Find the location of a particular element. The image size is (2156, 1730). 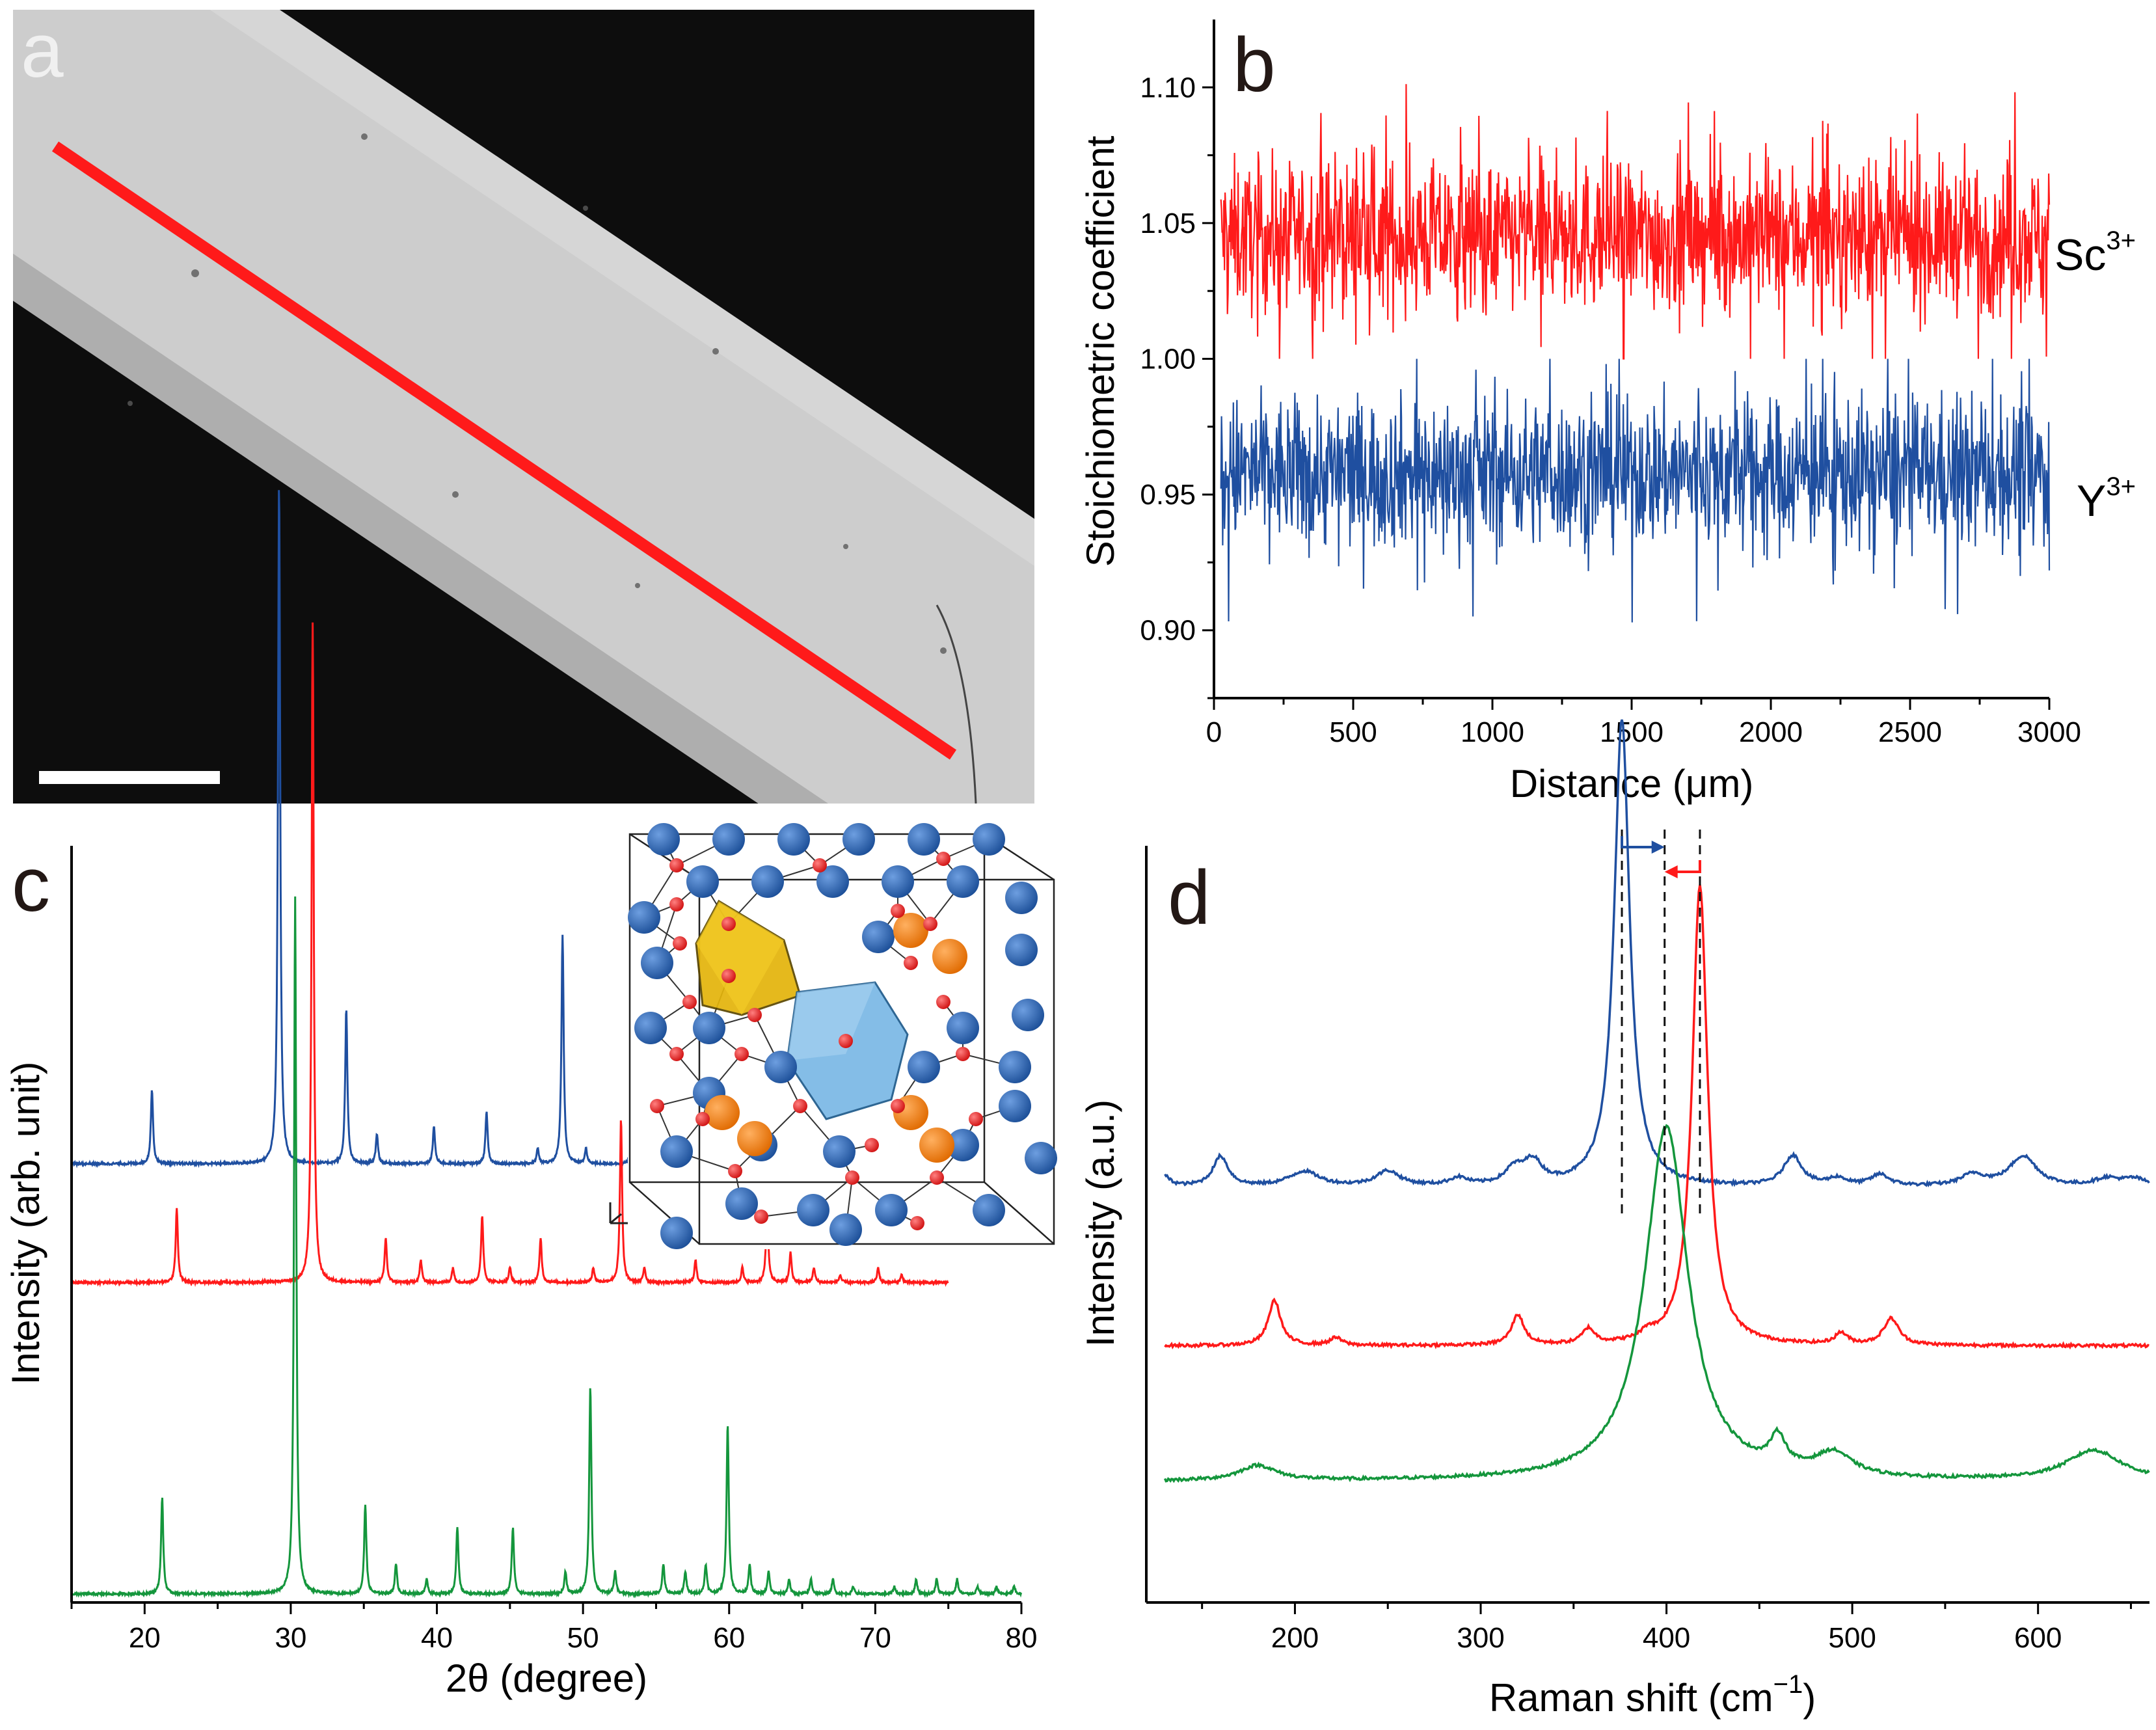

panel-d-ylabel: Intensity (a.u.) is located at coordinates (1100, 1223).